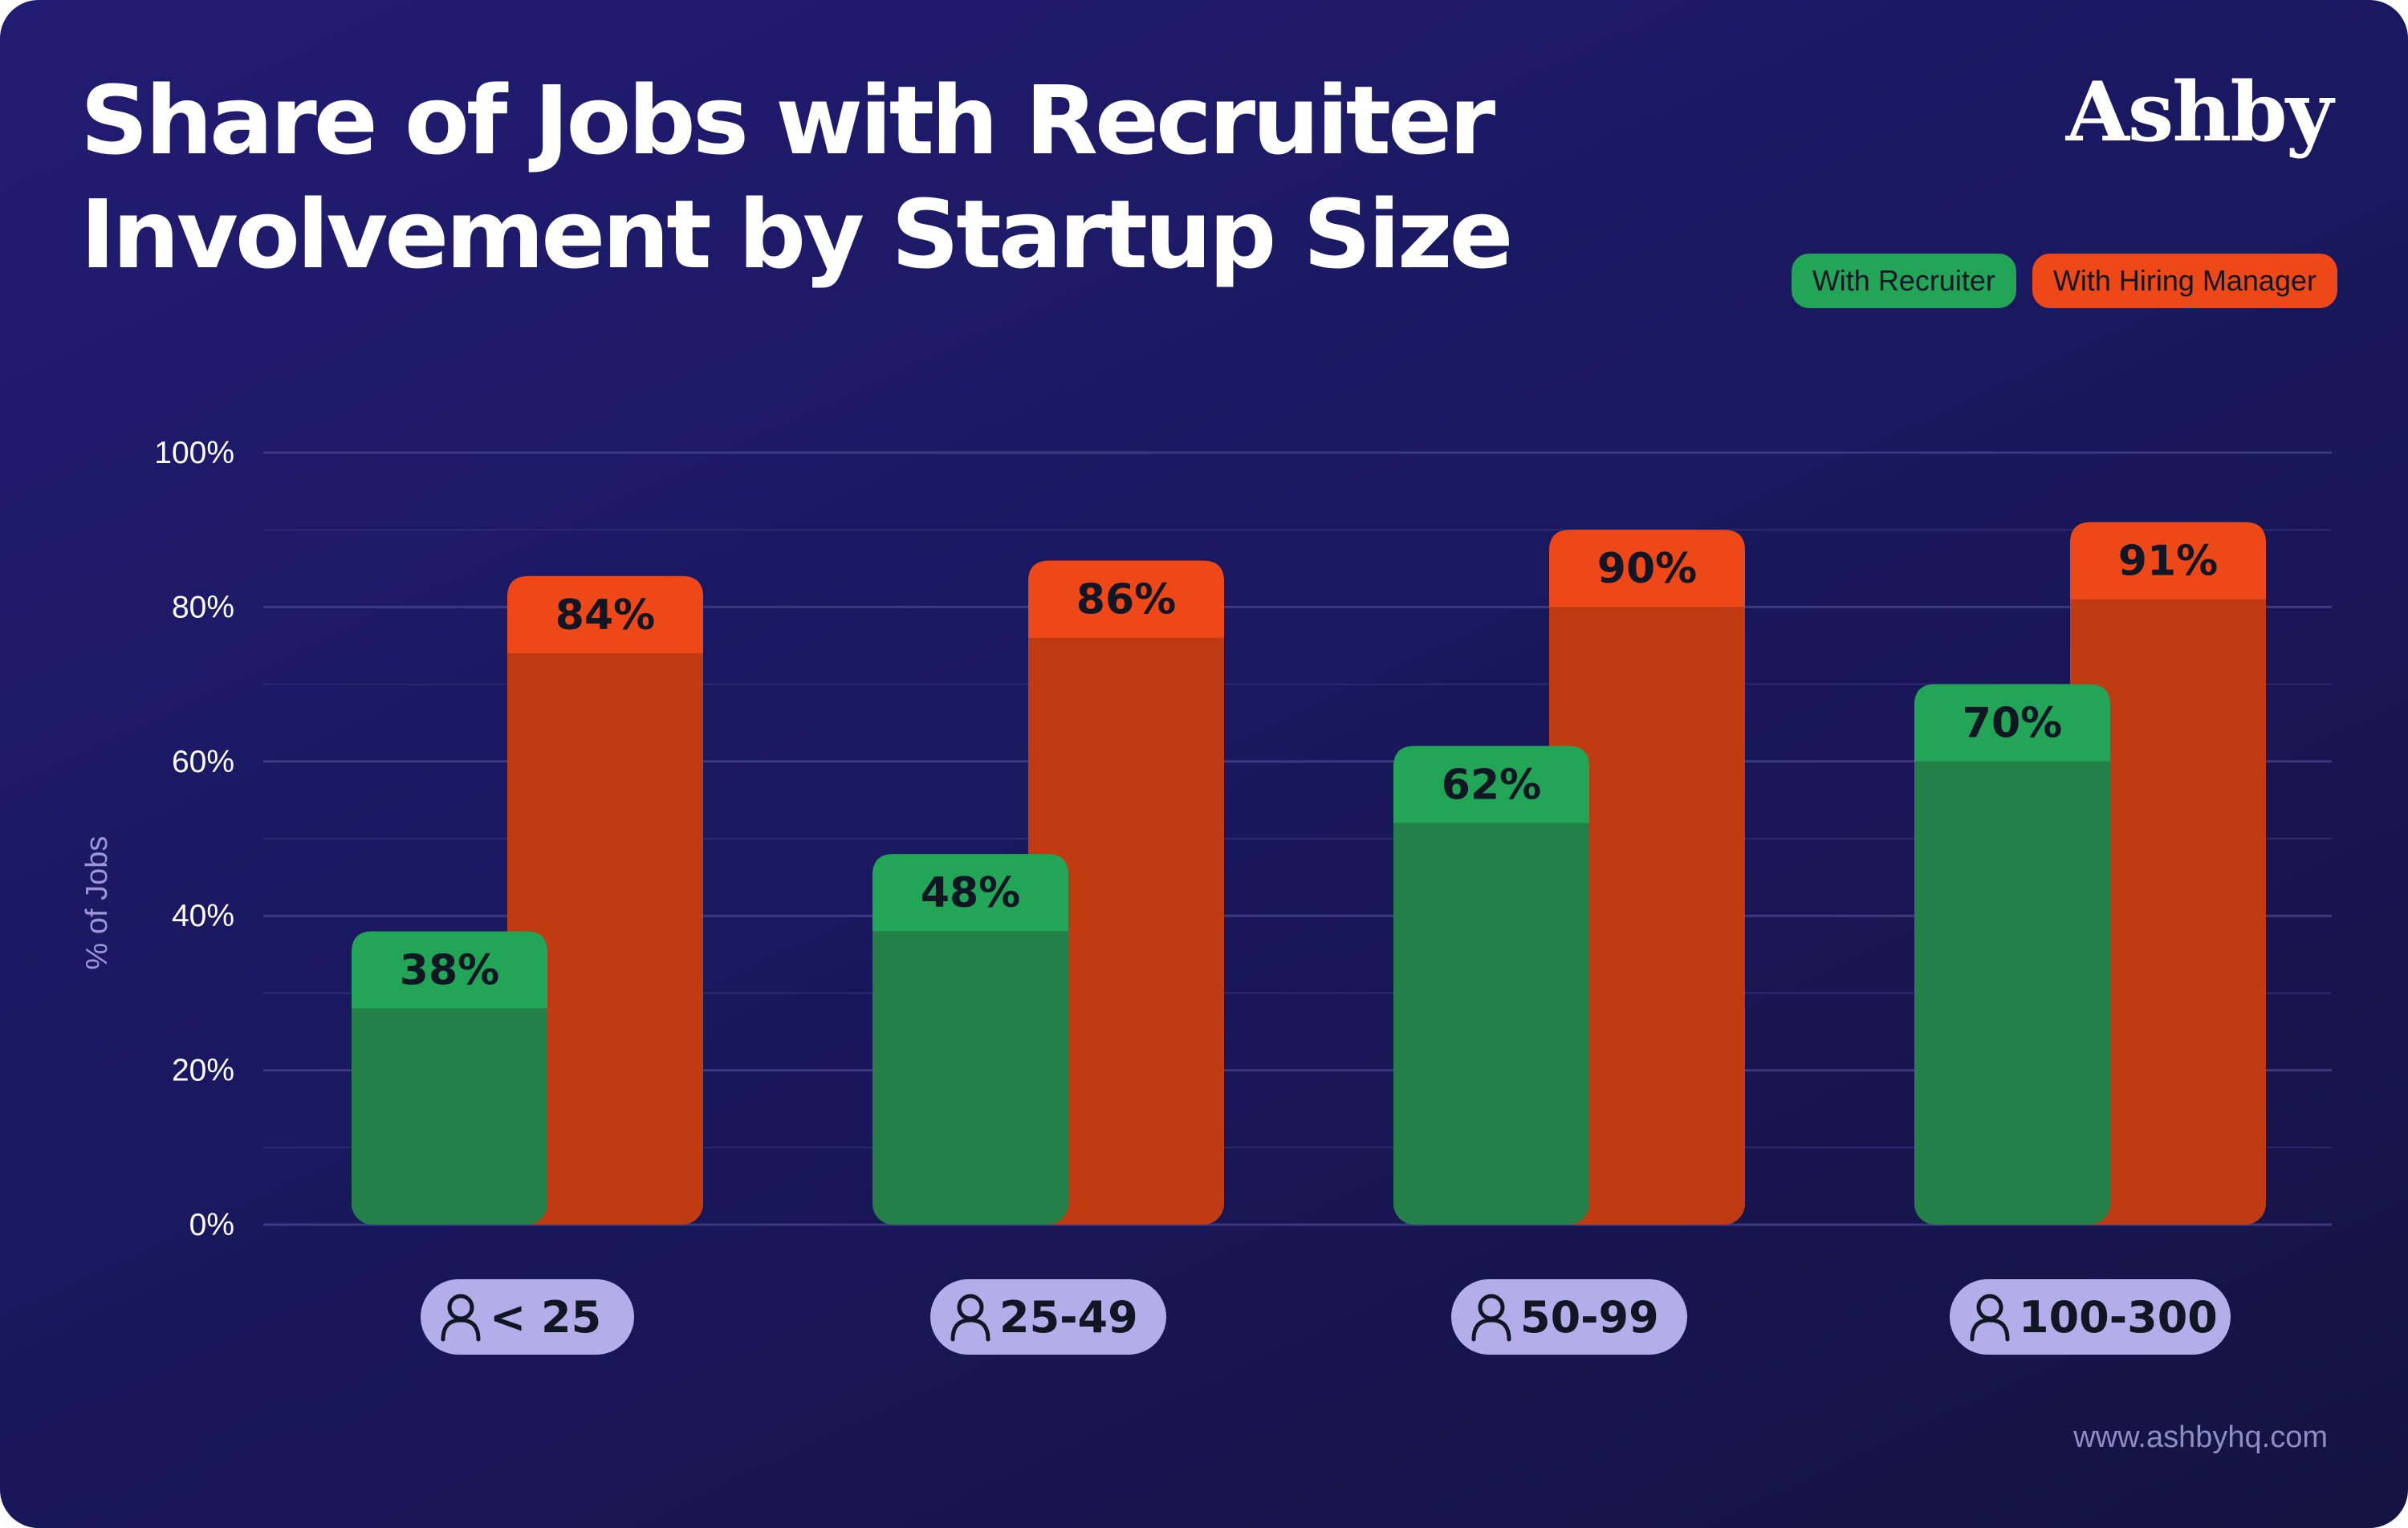  Describe the element at coordinates (203, 762) in the screenshot. I see `y-tick-label: 60%` at that location.